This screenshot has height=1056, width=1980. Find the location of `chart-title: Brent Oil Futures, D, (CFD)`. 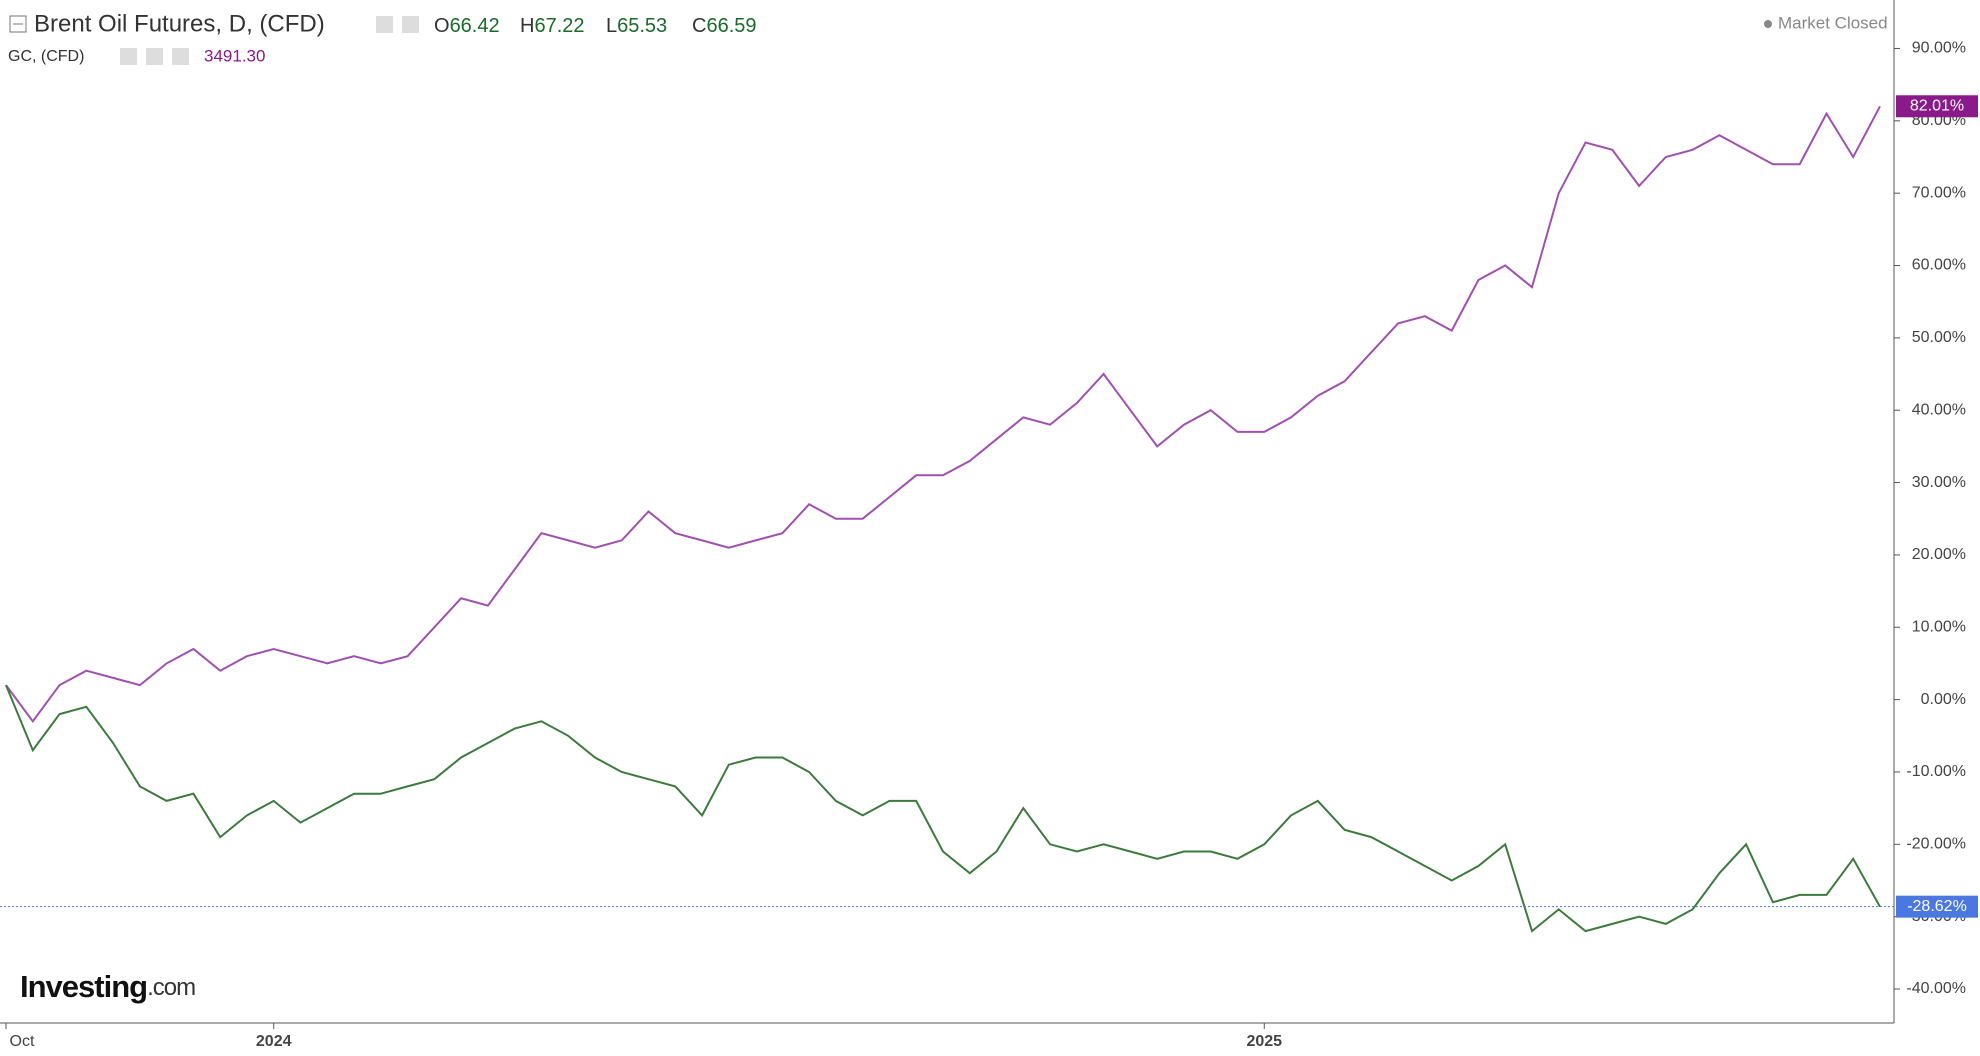

chart-title: Brent Oil Futures, D, (CFD) is located at coordinates (179, 23).